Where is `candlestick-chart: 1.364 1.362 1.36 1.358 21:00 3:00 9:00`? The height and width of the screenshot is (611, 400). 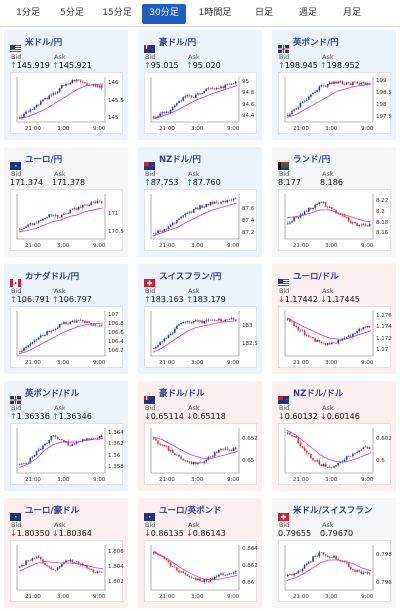 candlestick-chart: 1.364 1.362 1.36 1.358 21:00 3:00 9:00 is located at coordinates (67, 454).